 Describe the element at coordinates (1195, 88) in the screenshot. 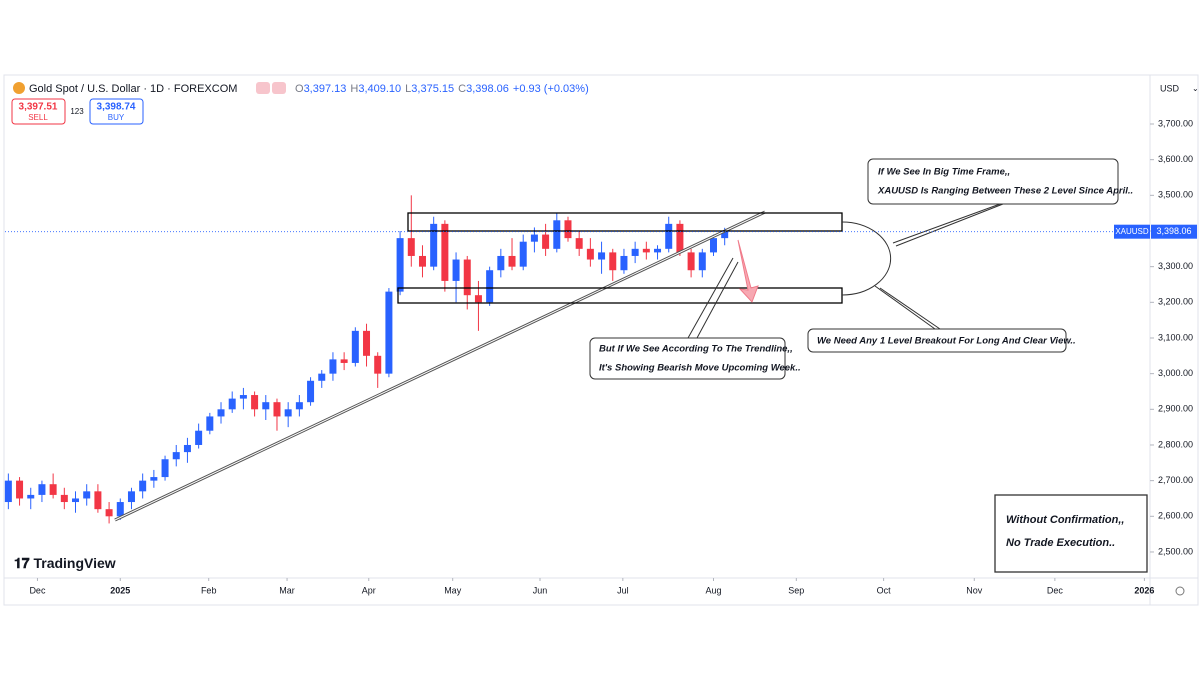

I see `currency-caret: ⌄` at that location.